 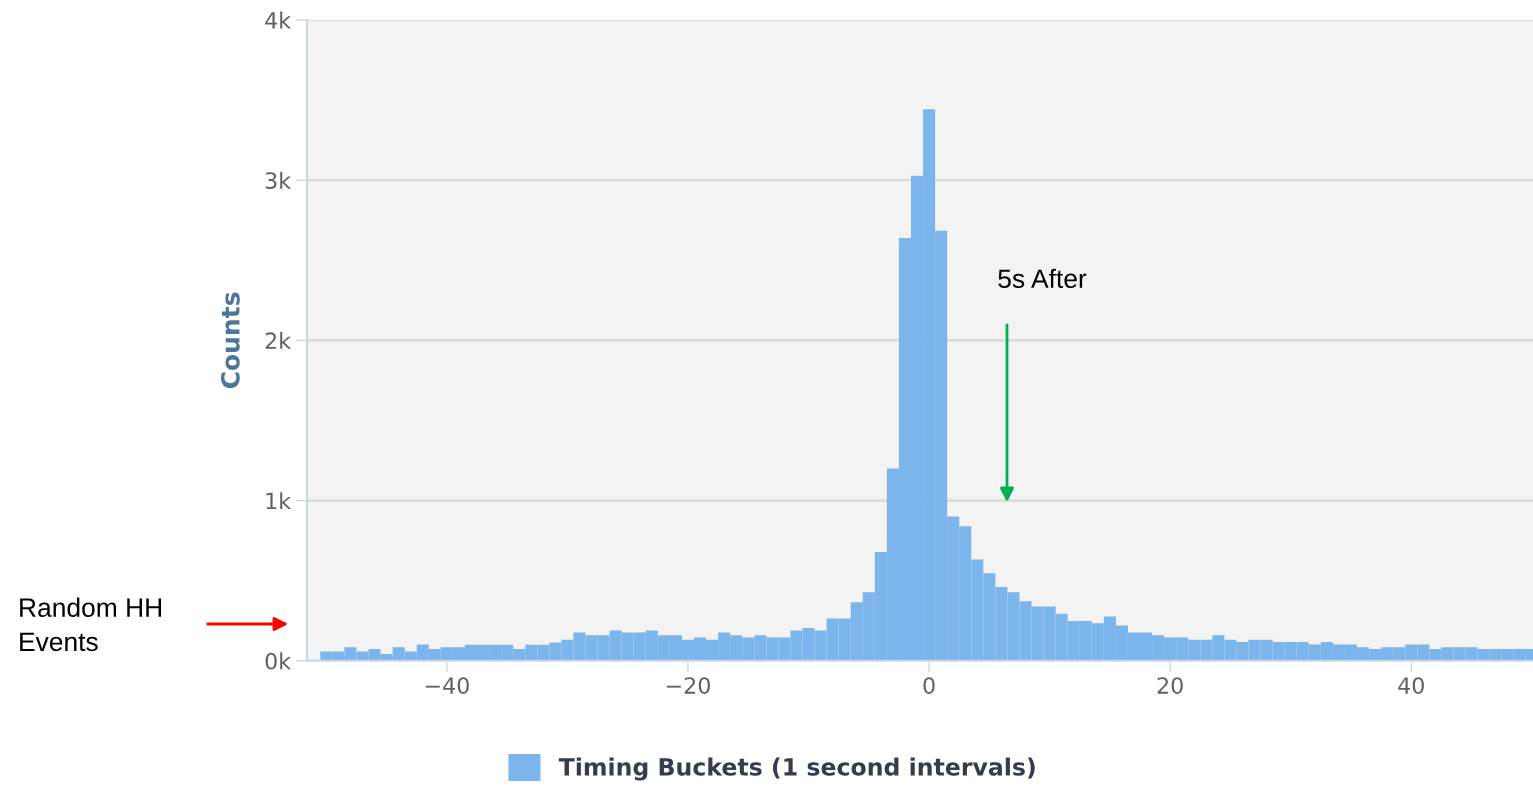 What do you see at coordinates (278, 661) in the screenshot?
I see `y-tick-label: 0k` at bounding box center [278, 661].